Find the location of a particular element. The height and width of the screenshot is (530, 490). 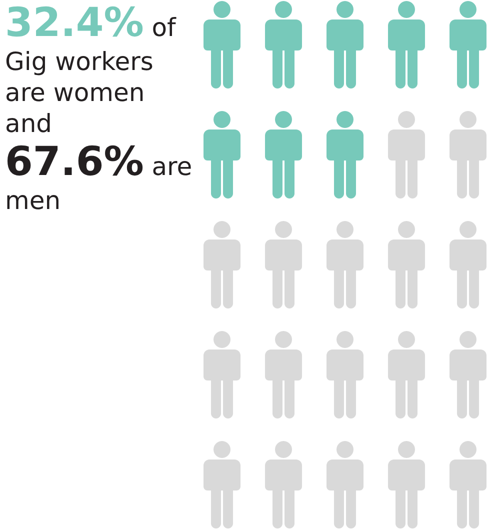

data-label: 67.6% is located at coordinates (74, 162).